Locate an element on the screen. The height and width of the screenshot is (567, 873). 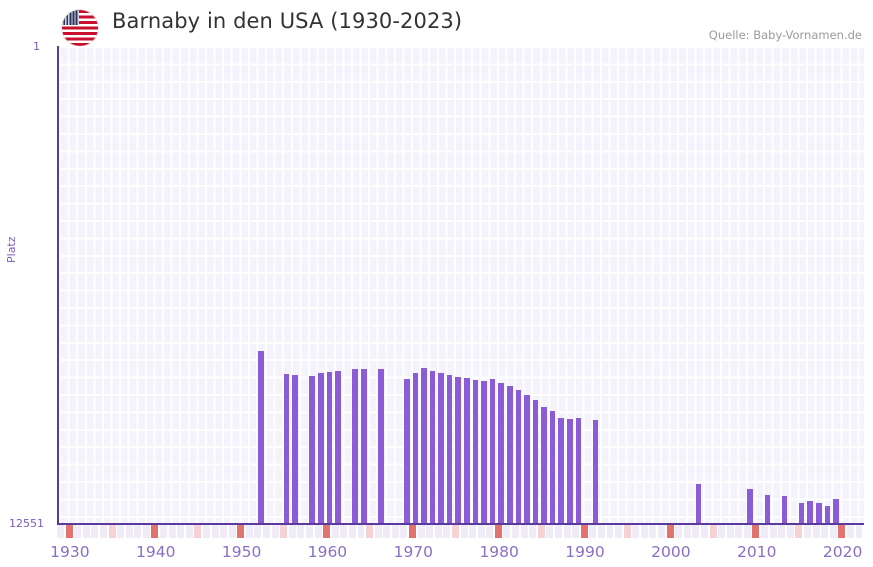
flag-stars is located at coordinates (70, 17).